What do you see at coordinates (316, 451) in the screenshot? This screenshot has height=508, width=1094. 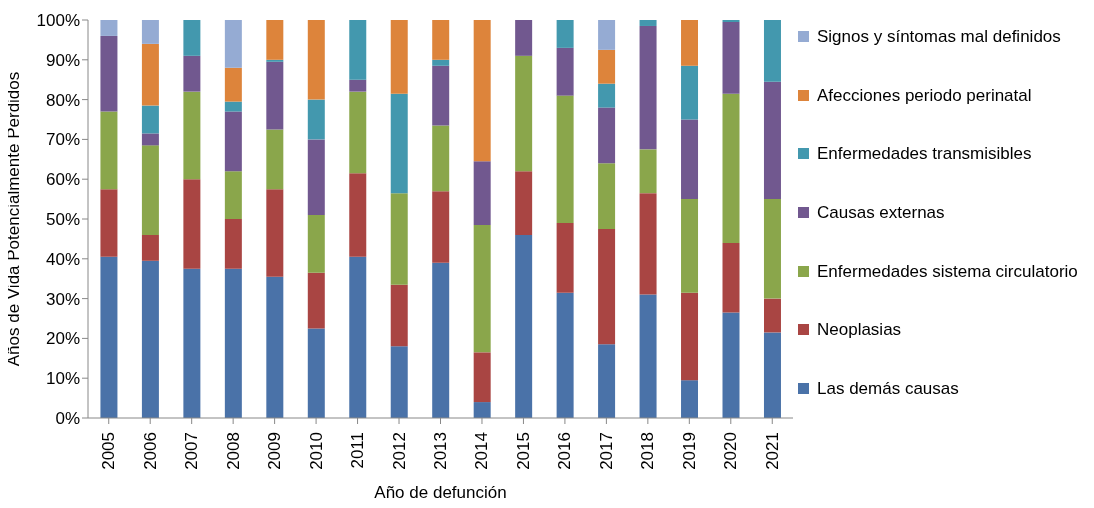 I see `x-tick-label: 2010` at bounding box center [316, 451].